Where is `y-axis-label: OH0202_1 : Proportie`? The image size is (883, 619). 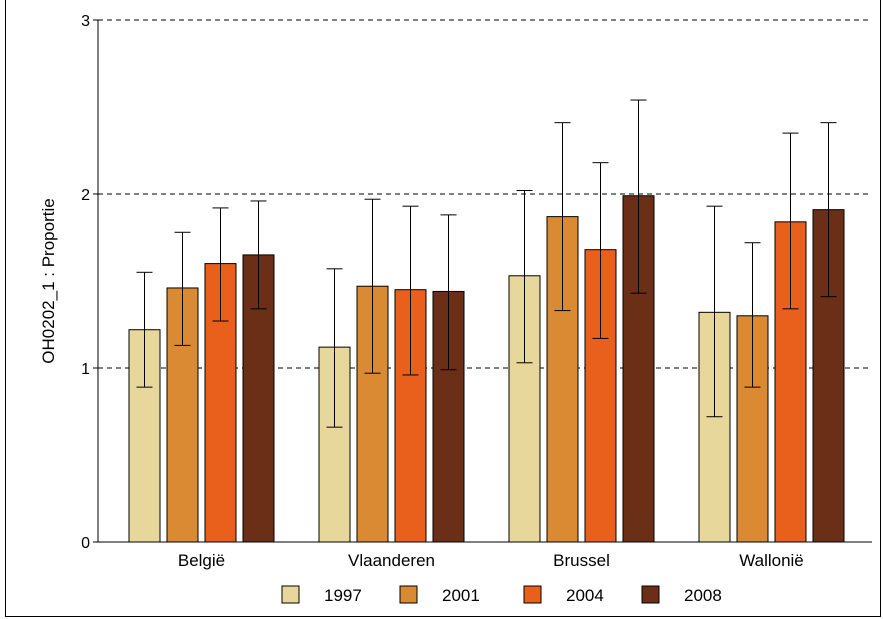 y-axis-label: OH0202_1 : Proportie is located at coordinates (48, 280).